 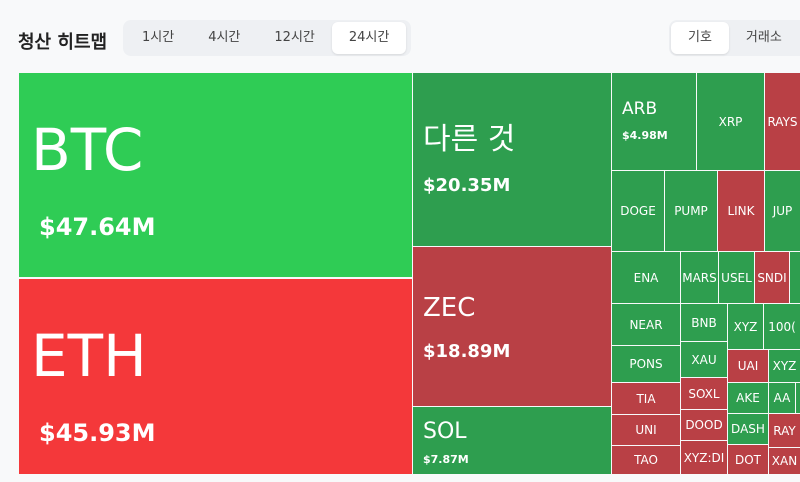 I want to click on time-tab: 24시간, so click(x=369, y=38).